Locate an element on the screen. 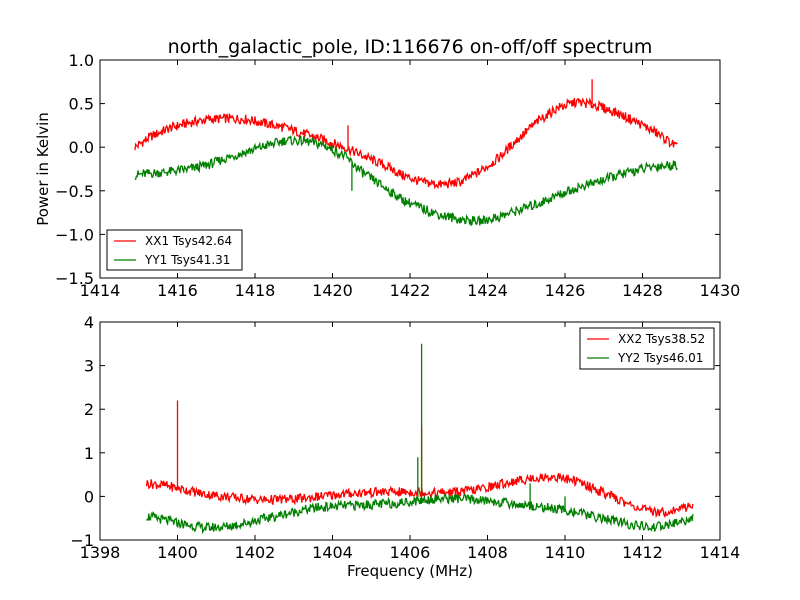 Image resolution: width=800 pixels, height=600 pixels. x-tick-label-0-8: 1430 is located at coordinates (720, 290).